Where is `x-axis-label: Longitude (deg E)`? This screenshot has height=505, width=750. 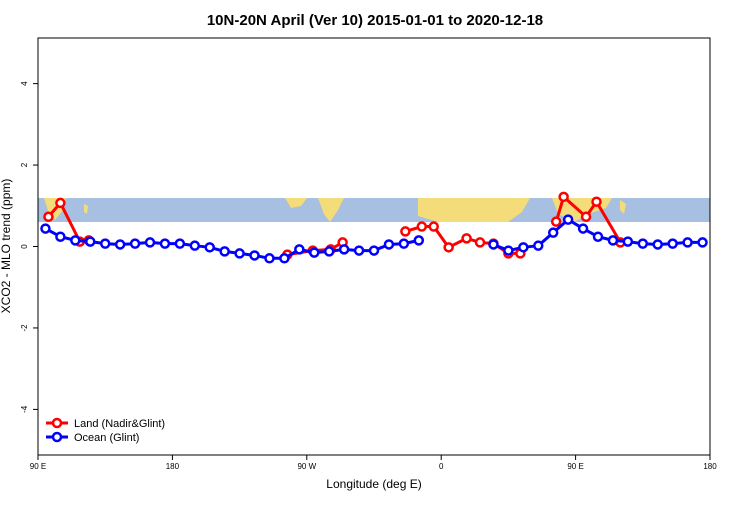
x-axis-label: Longitude (deg E) is located at coordinates (373, 484).